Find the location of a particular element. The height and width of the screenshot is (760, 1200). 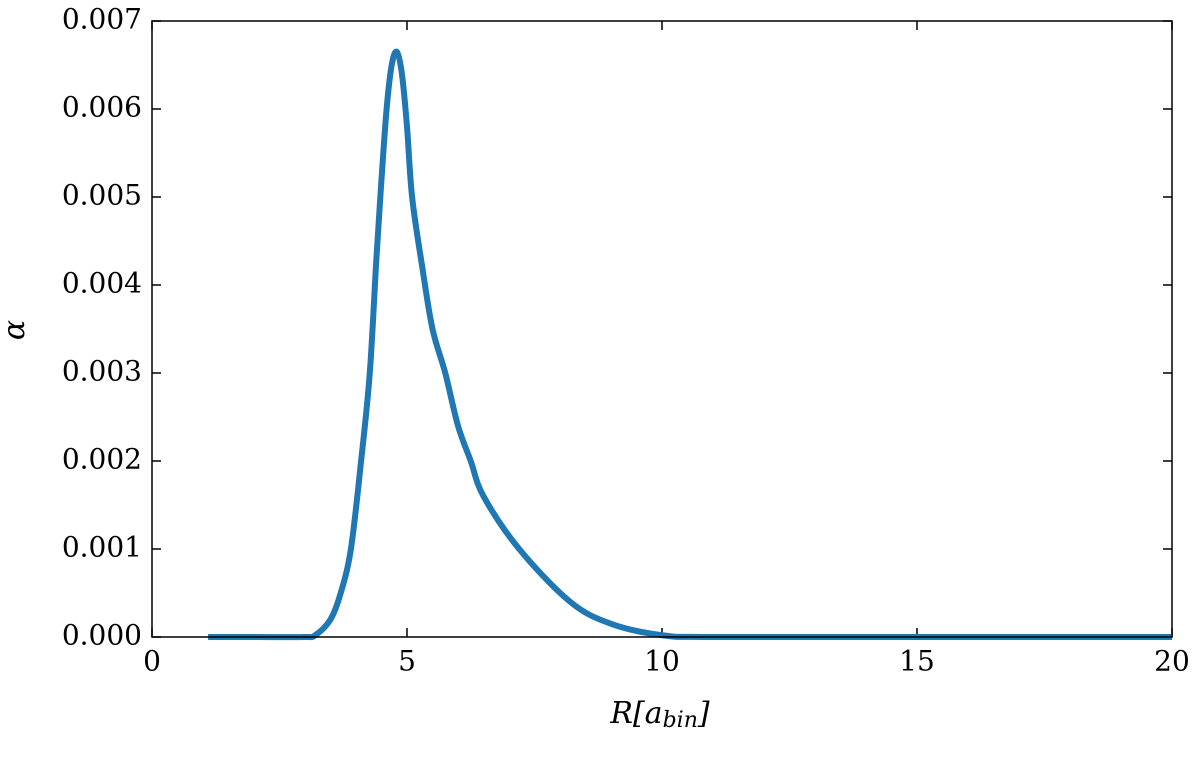

y-tick-label: 0.004 is located at coordinates (102, 283).